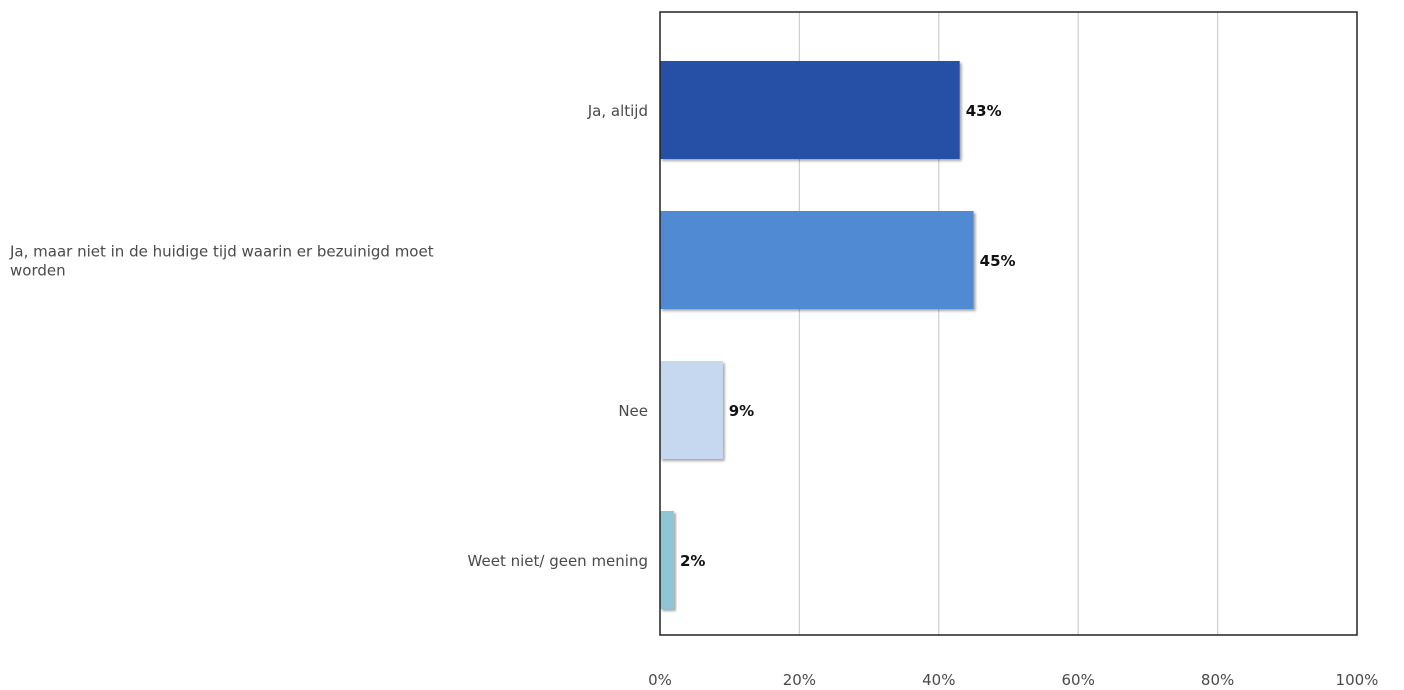 Image resolution: width=1404 pixels, height=690 pixels. I want to click on x-tick-label-4: 80%, so click(1217, 680).